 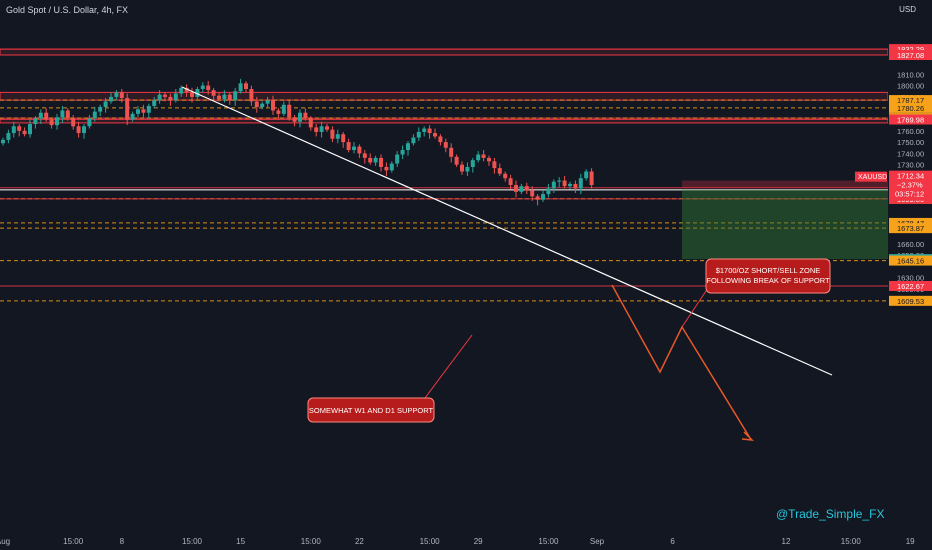 I want to click on y-tick-label: 1750.00, so click(x=910, y=142).